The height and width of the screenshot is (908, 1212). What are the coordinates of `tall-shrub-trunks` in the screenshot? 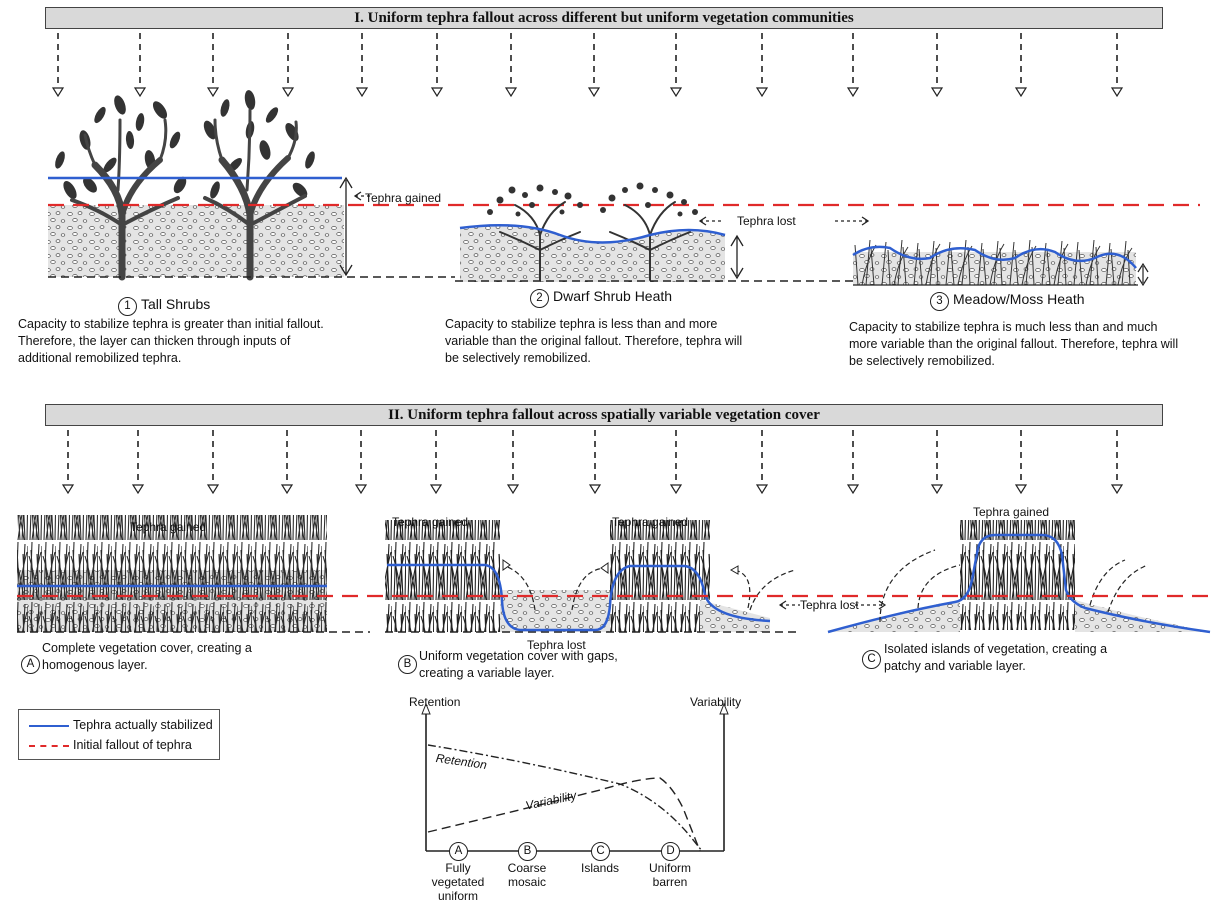 It's located at (188, 194).